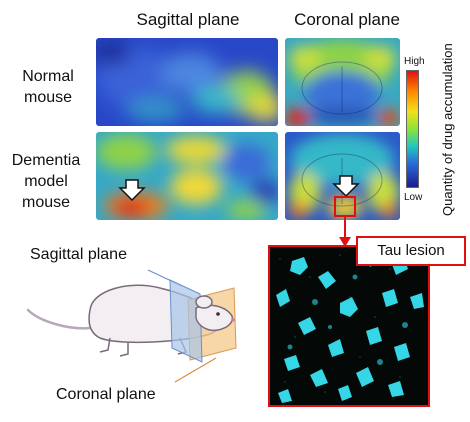 This screenshot has width=470, height=422. What do you see at coordinates (59, 319) in the screenshot?
I see `mouse-tail` at bounding box center [59, 319].